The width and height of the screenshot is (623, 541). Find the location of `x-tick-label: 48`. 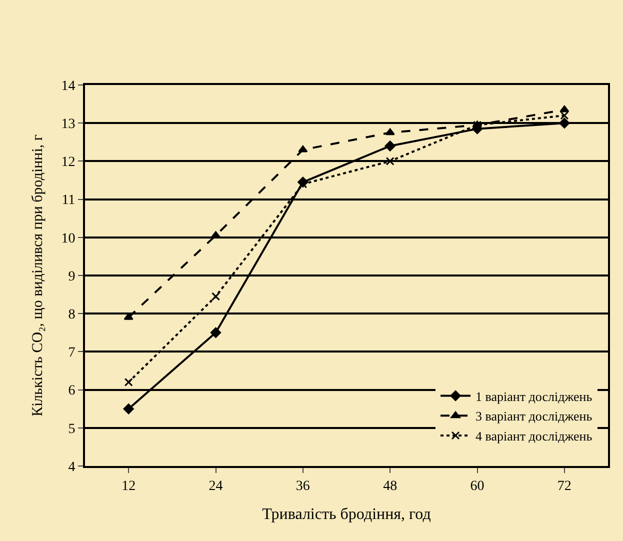

x-tick-label: 48 is located at coordinates (390, 486).